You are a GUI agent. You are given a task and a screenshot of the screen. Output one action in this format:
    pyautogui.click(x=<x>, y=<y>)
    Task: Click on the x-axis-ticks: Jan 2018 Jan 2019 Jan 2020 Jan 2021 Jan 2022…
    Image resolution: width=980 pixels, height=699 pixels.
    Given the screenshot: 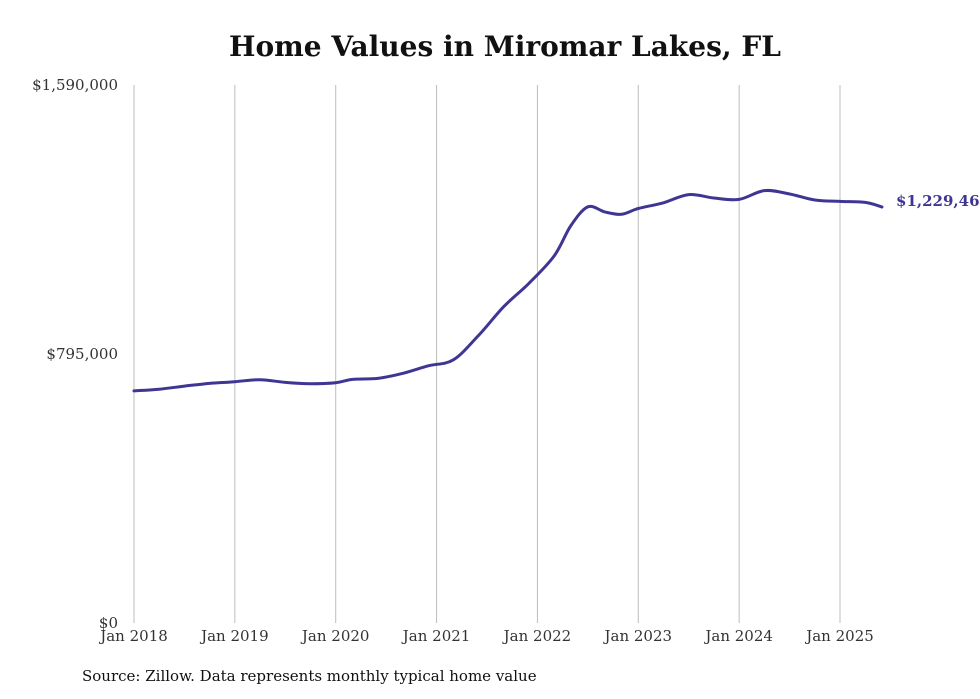 What is the action you would take?
    pyautogui.click(x=486, y=636)
    